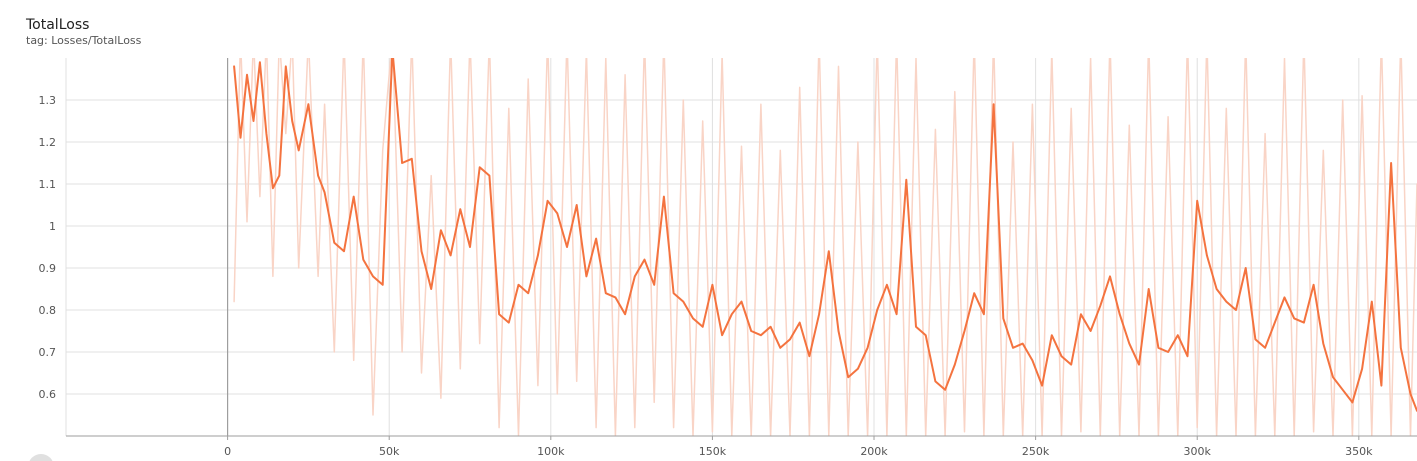 The height and width of the screenshot is (461, 1417). I want to click on chart-action-button, so click(41, 457).